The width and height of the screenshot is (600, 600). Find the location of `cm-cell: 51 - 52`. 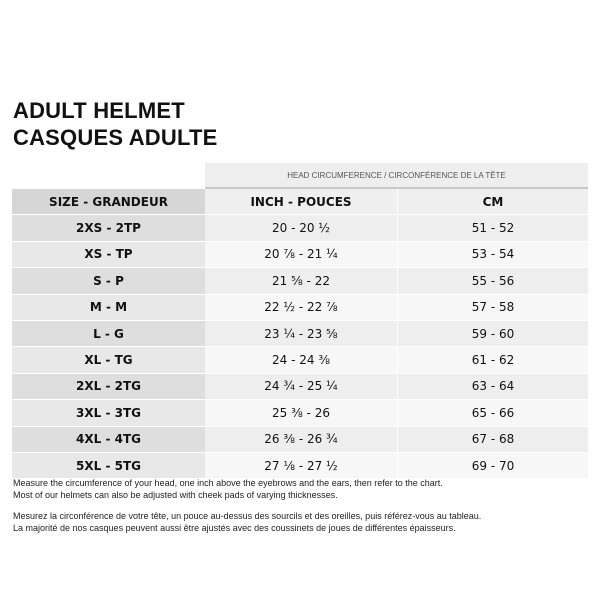

cm-cell: 51 - 52 is located at coordinates (493, 228).